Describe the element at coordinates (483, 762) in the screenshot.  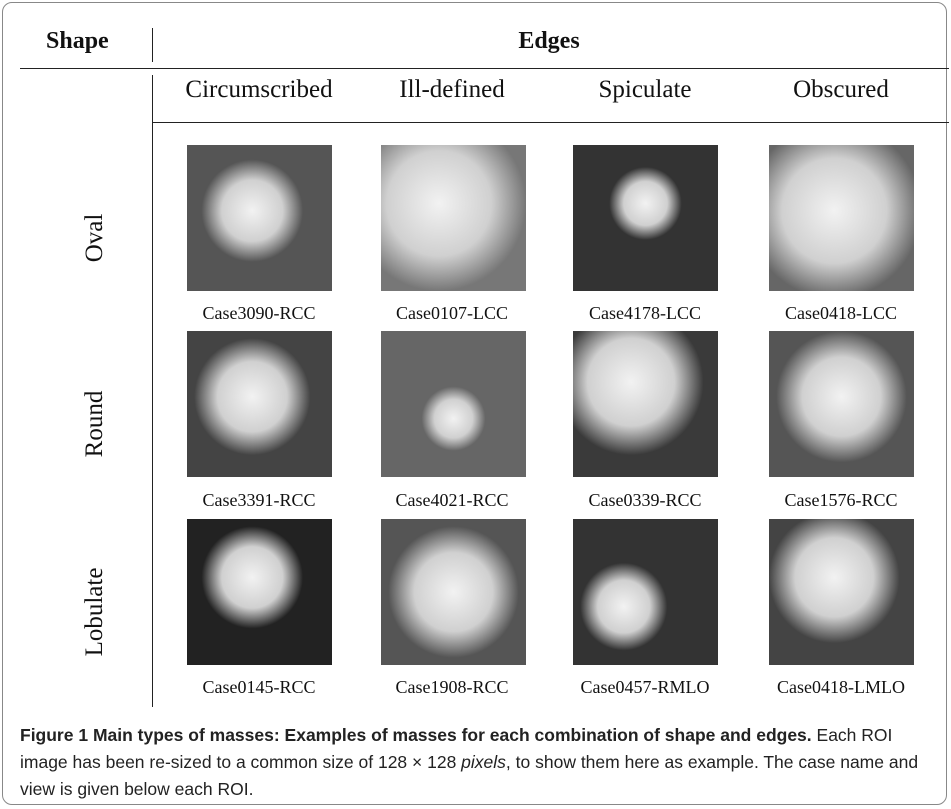
I see `caption-emphasis: pixels` at that location.